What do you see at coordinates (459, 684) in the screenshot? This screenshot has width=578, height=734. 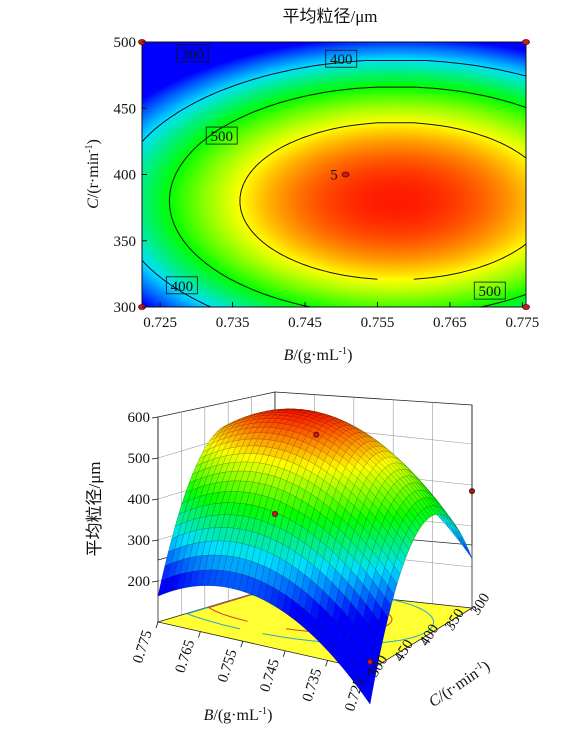 I see `surface-y-axis-label: C/(r·min-1)` at bounding box center [459, 684].